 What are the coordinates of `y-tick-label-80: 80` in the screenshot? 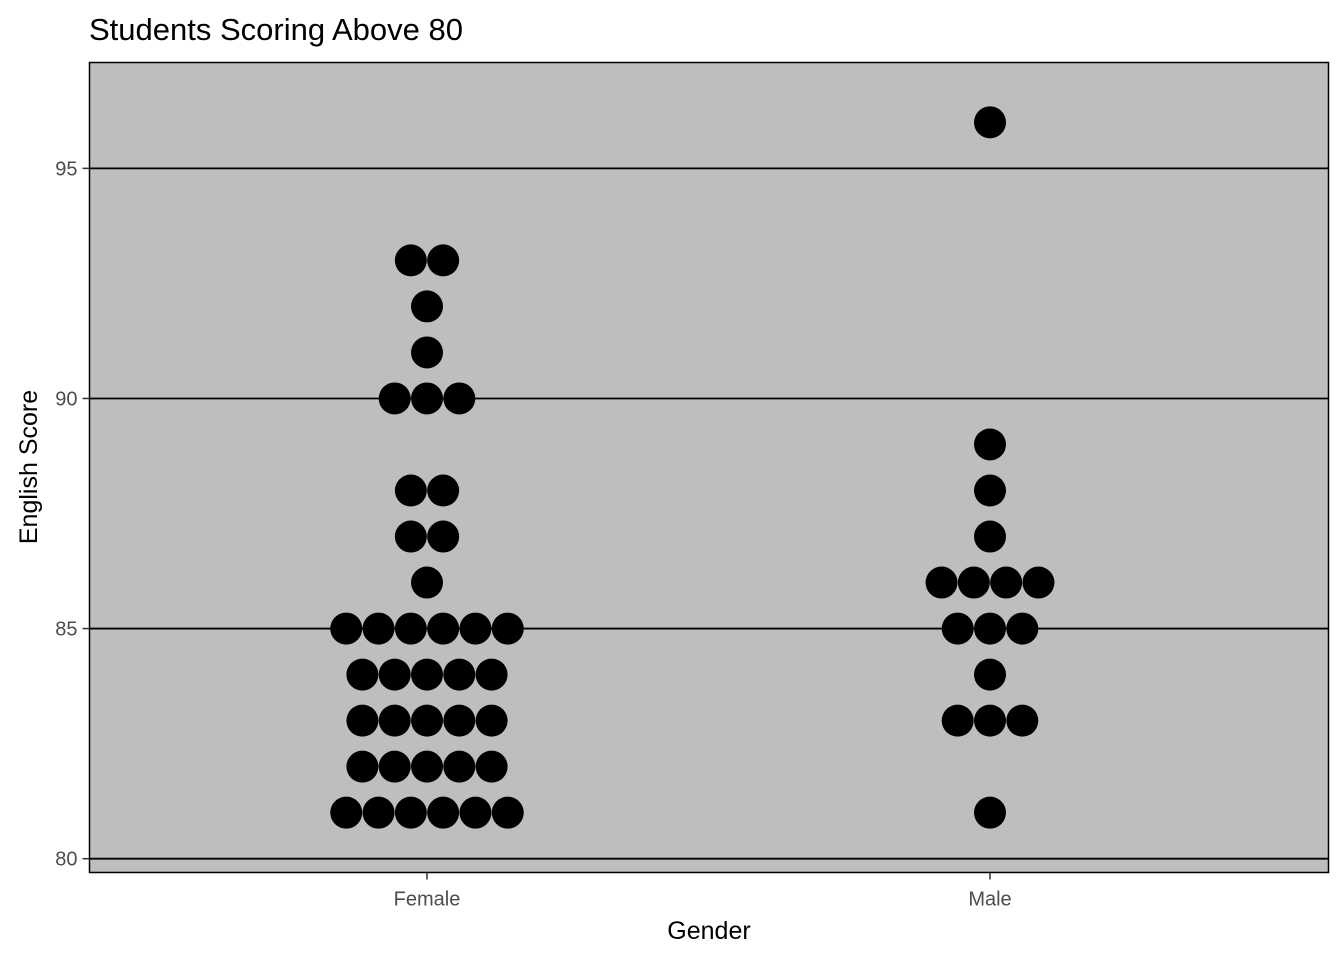 It's located at (66, 860).